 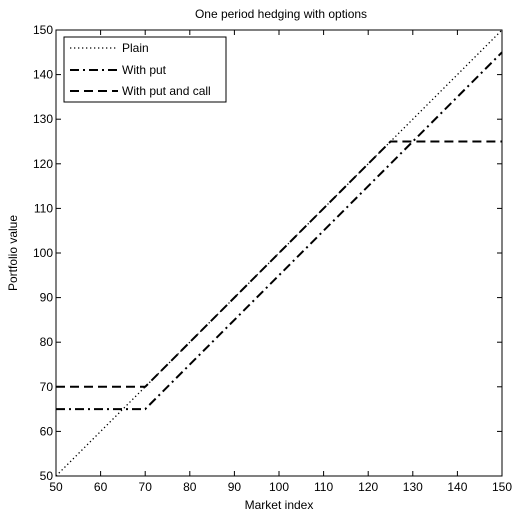 What do you see at coordinates (281, 14) in the screenshot?
I see `chart-title: One period hedging with options` at bounding box center [281, 14].